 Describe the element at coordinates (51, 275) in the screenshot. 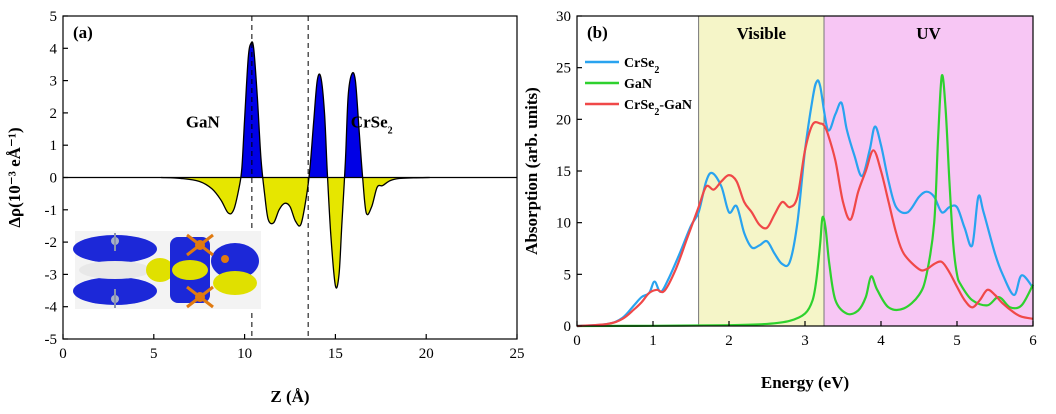

I see `y-tick-label: -3` at that location.